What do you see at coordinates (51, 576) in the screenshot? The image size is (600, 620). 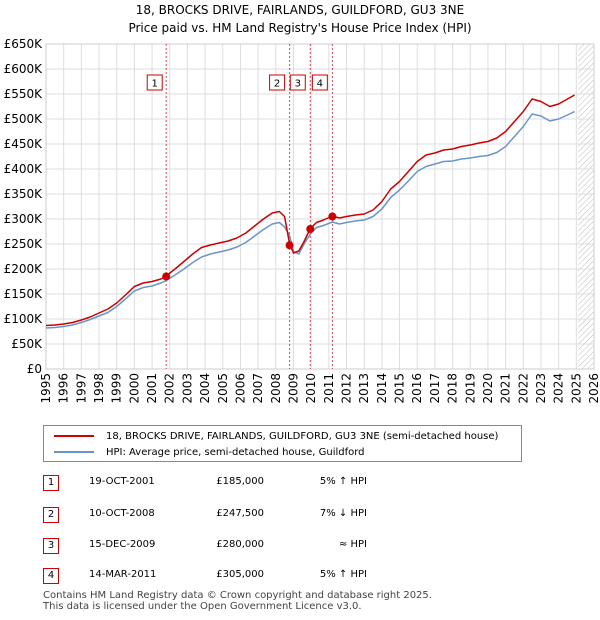 I see `sale-number-badge: 4` at bounding box center [51, 576].